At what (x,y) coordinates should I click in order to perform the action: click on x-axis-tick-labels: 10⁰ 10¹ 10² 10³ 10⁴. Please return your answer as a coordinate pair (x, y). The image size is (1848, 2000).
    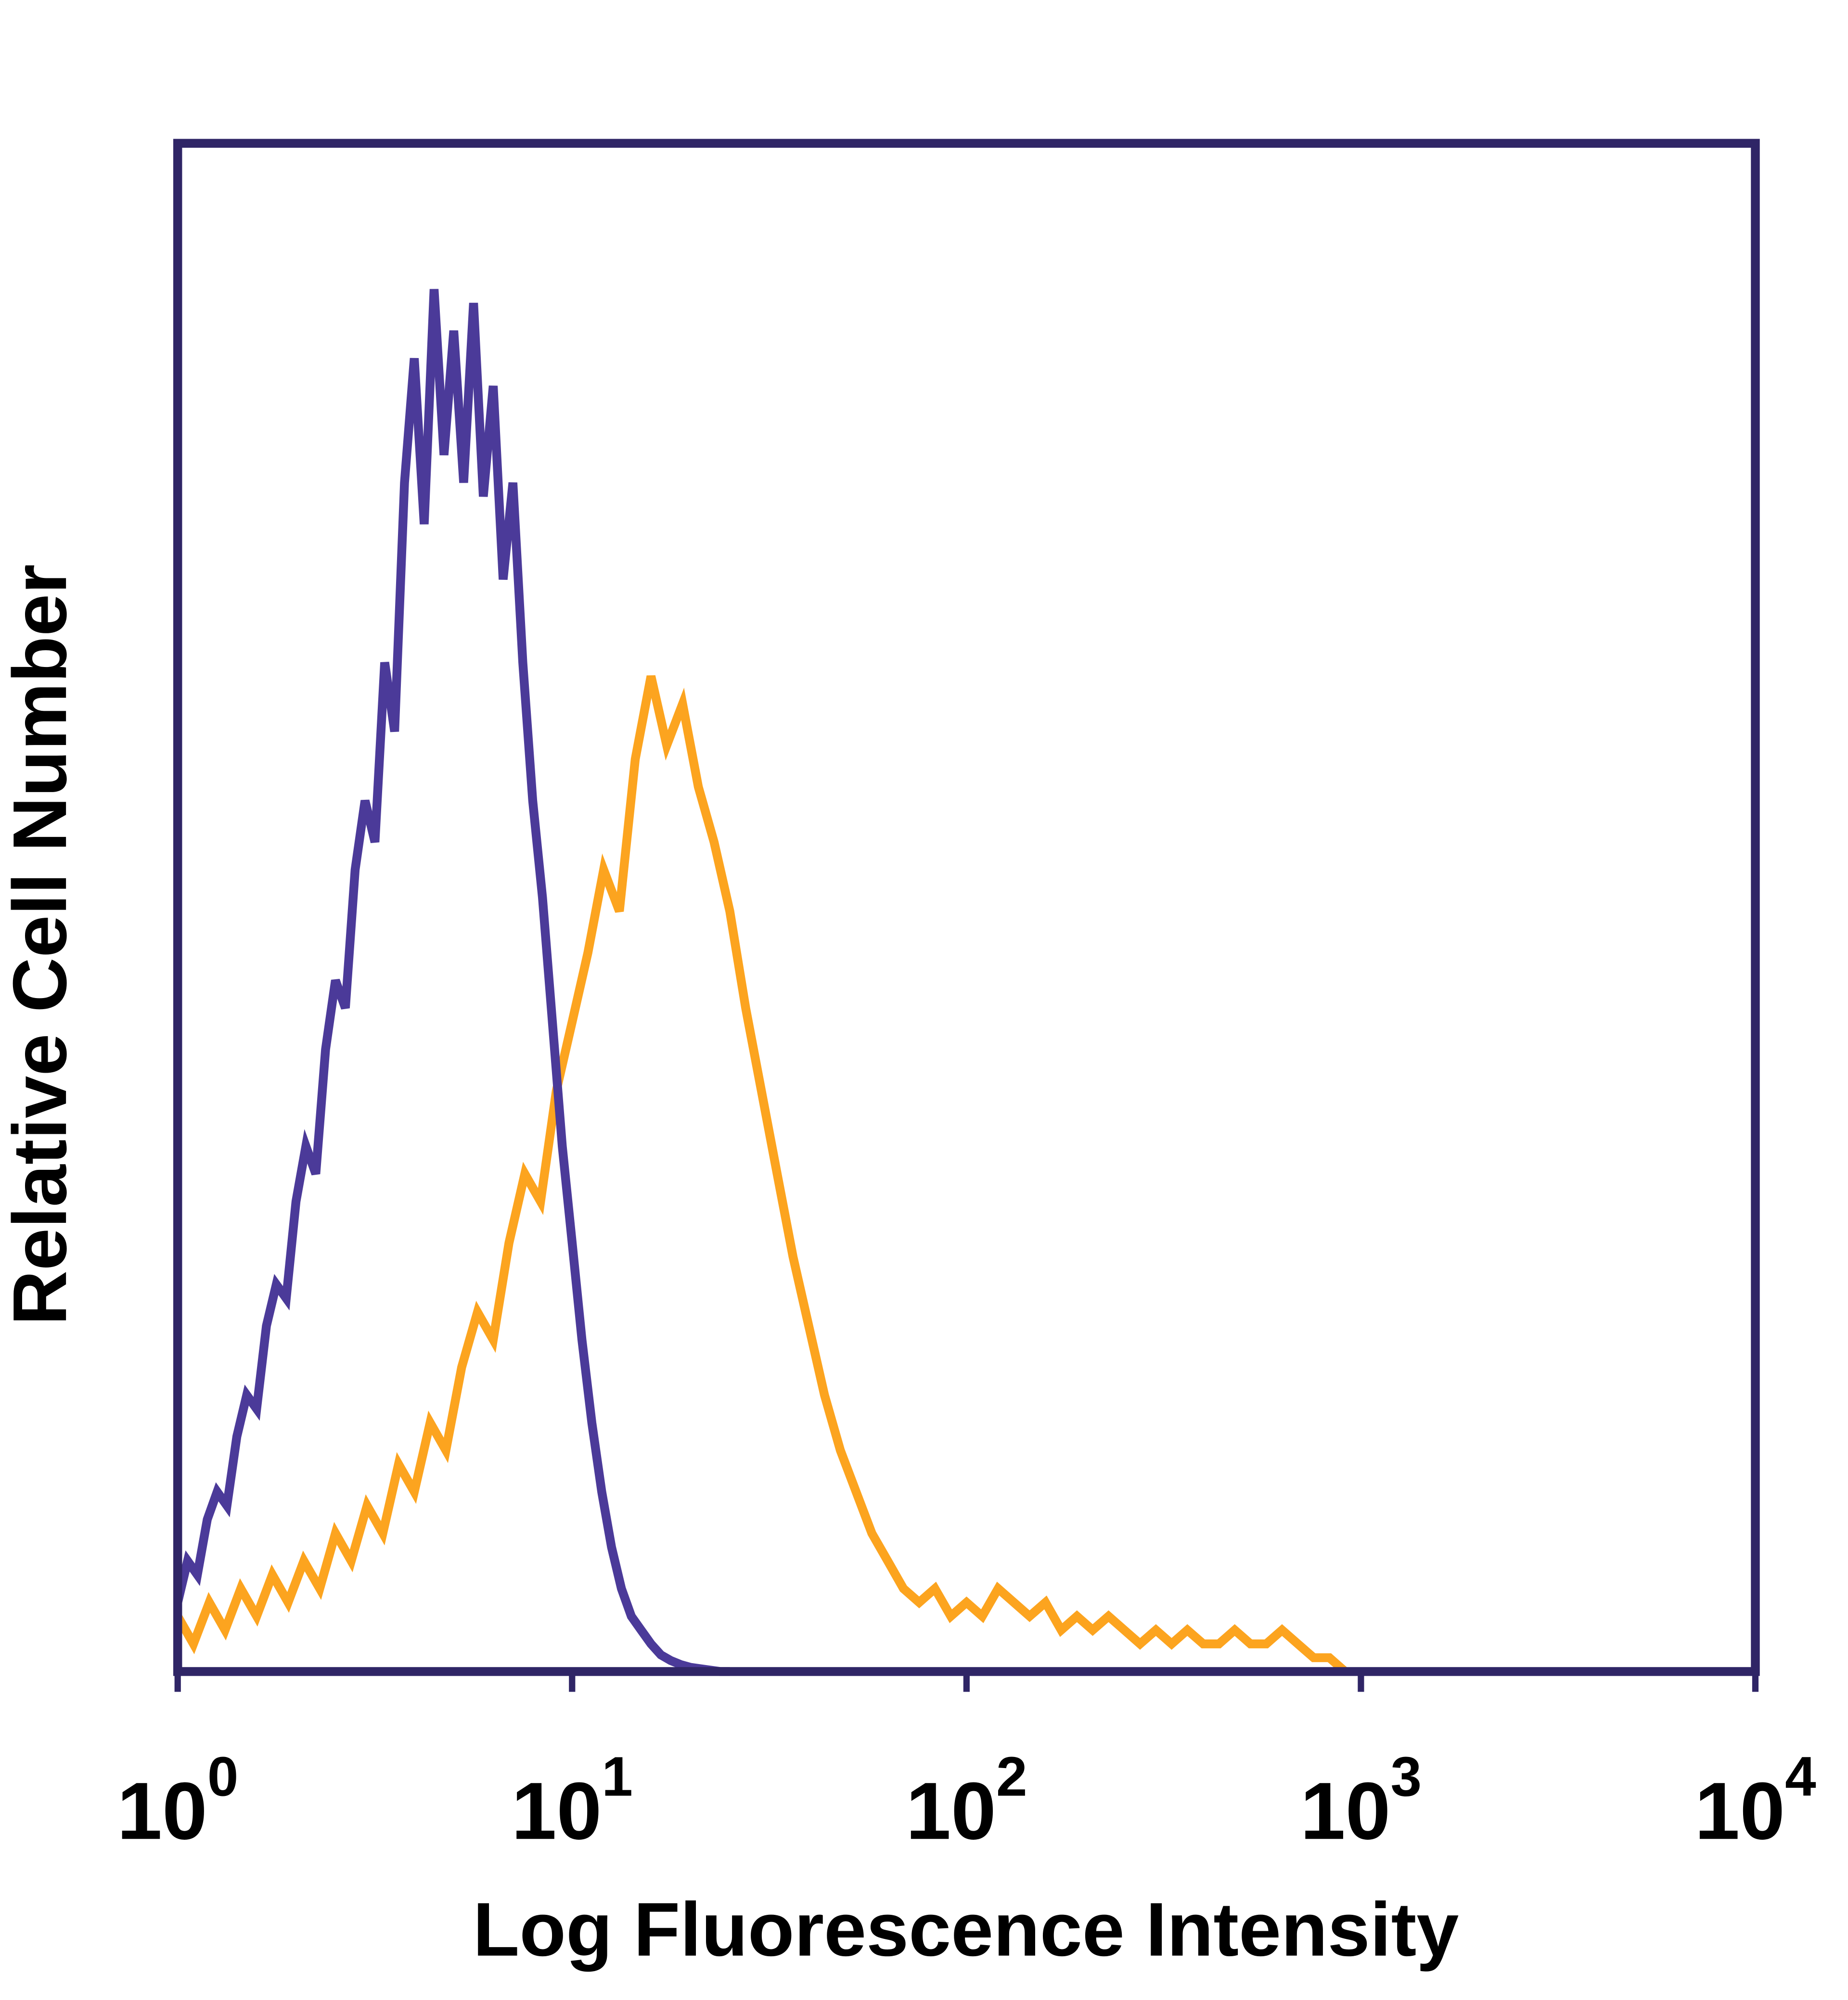
    Looking at the image, I should click on (966, 1801).